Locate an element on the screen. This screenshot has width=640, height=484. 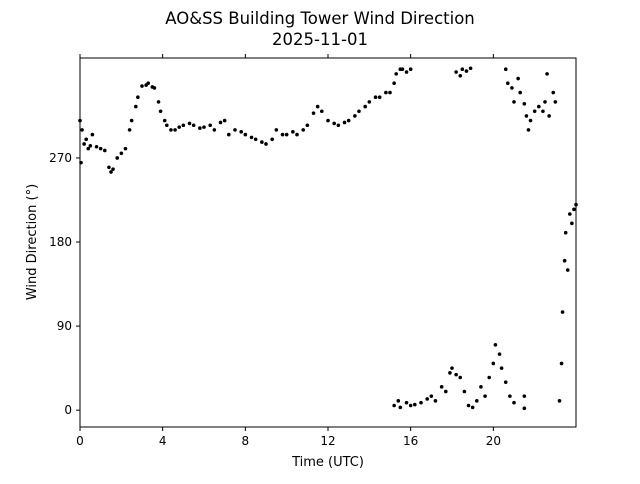
y-axis: 0 90 180 270 is located at coordinates (64, 284).